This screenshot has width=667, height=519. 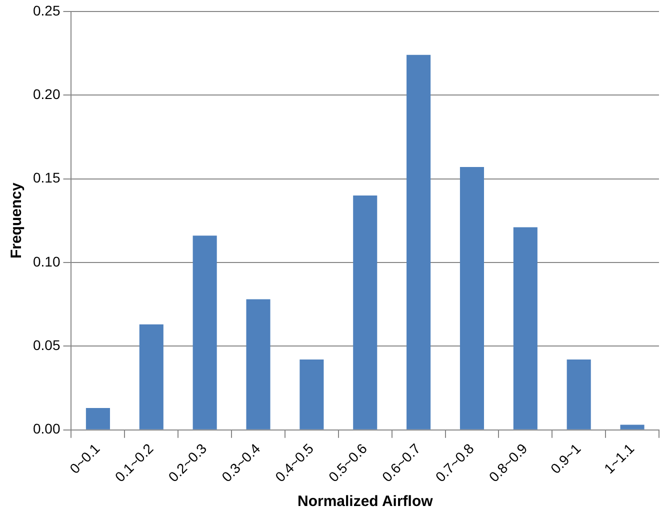 What do you see at coordinates (46, 261) in the screenshot?
I see `y-tick-label: 0.10` at bounding box center [46, 261].